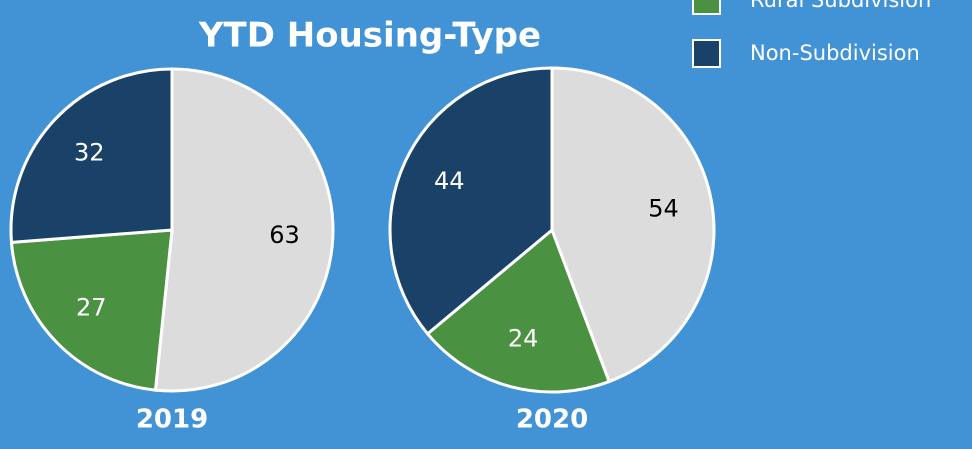 The width and height of the screenshot is (972, 449). What do you see at coordinates (172, 420) in the screenshot?
I see `pie-title: 2019` at bounding box center [172, 420].